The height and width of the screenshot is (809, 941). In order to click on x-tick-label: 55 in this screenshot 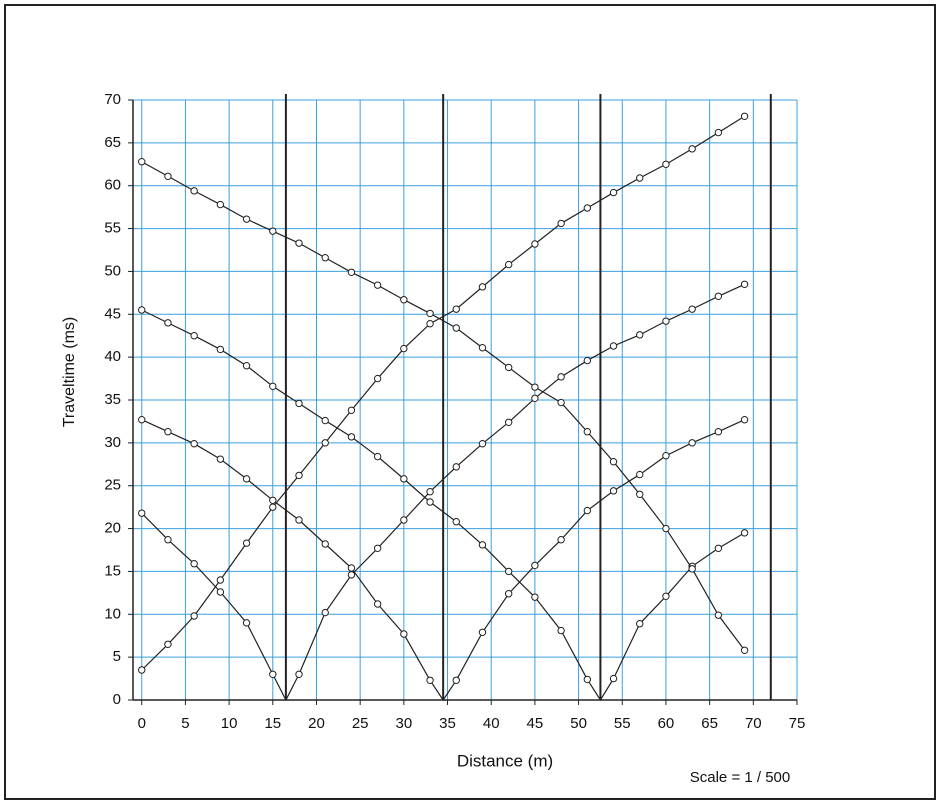, I will do `click(622, 723)`.